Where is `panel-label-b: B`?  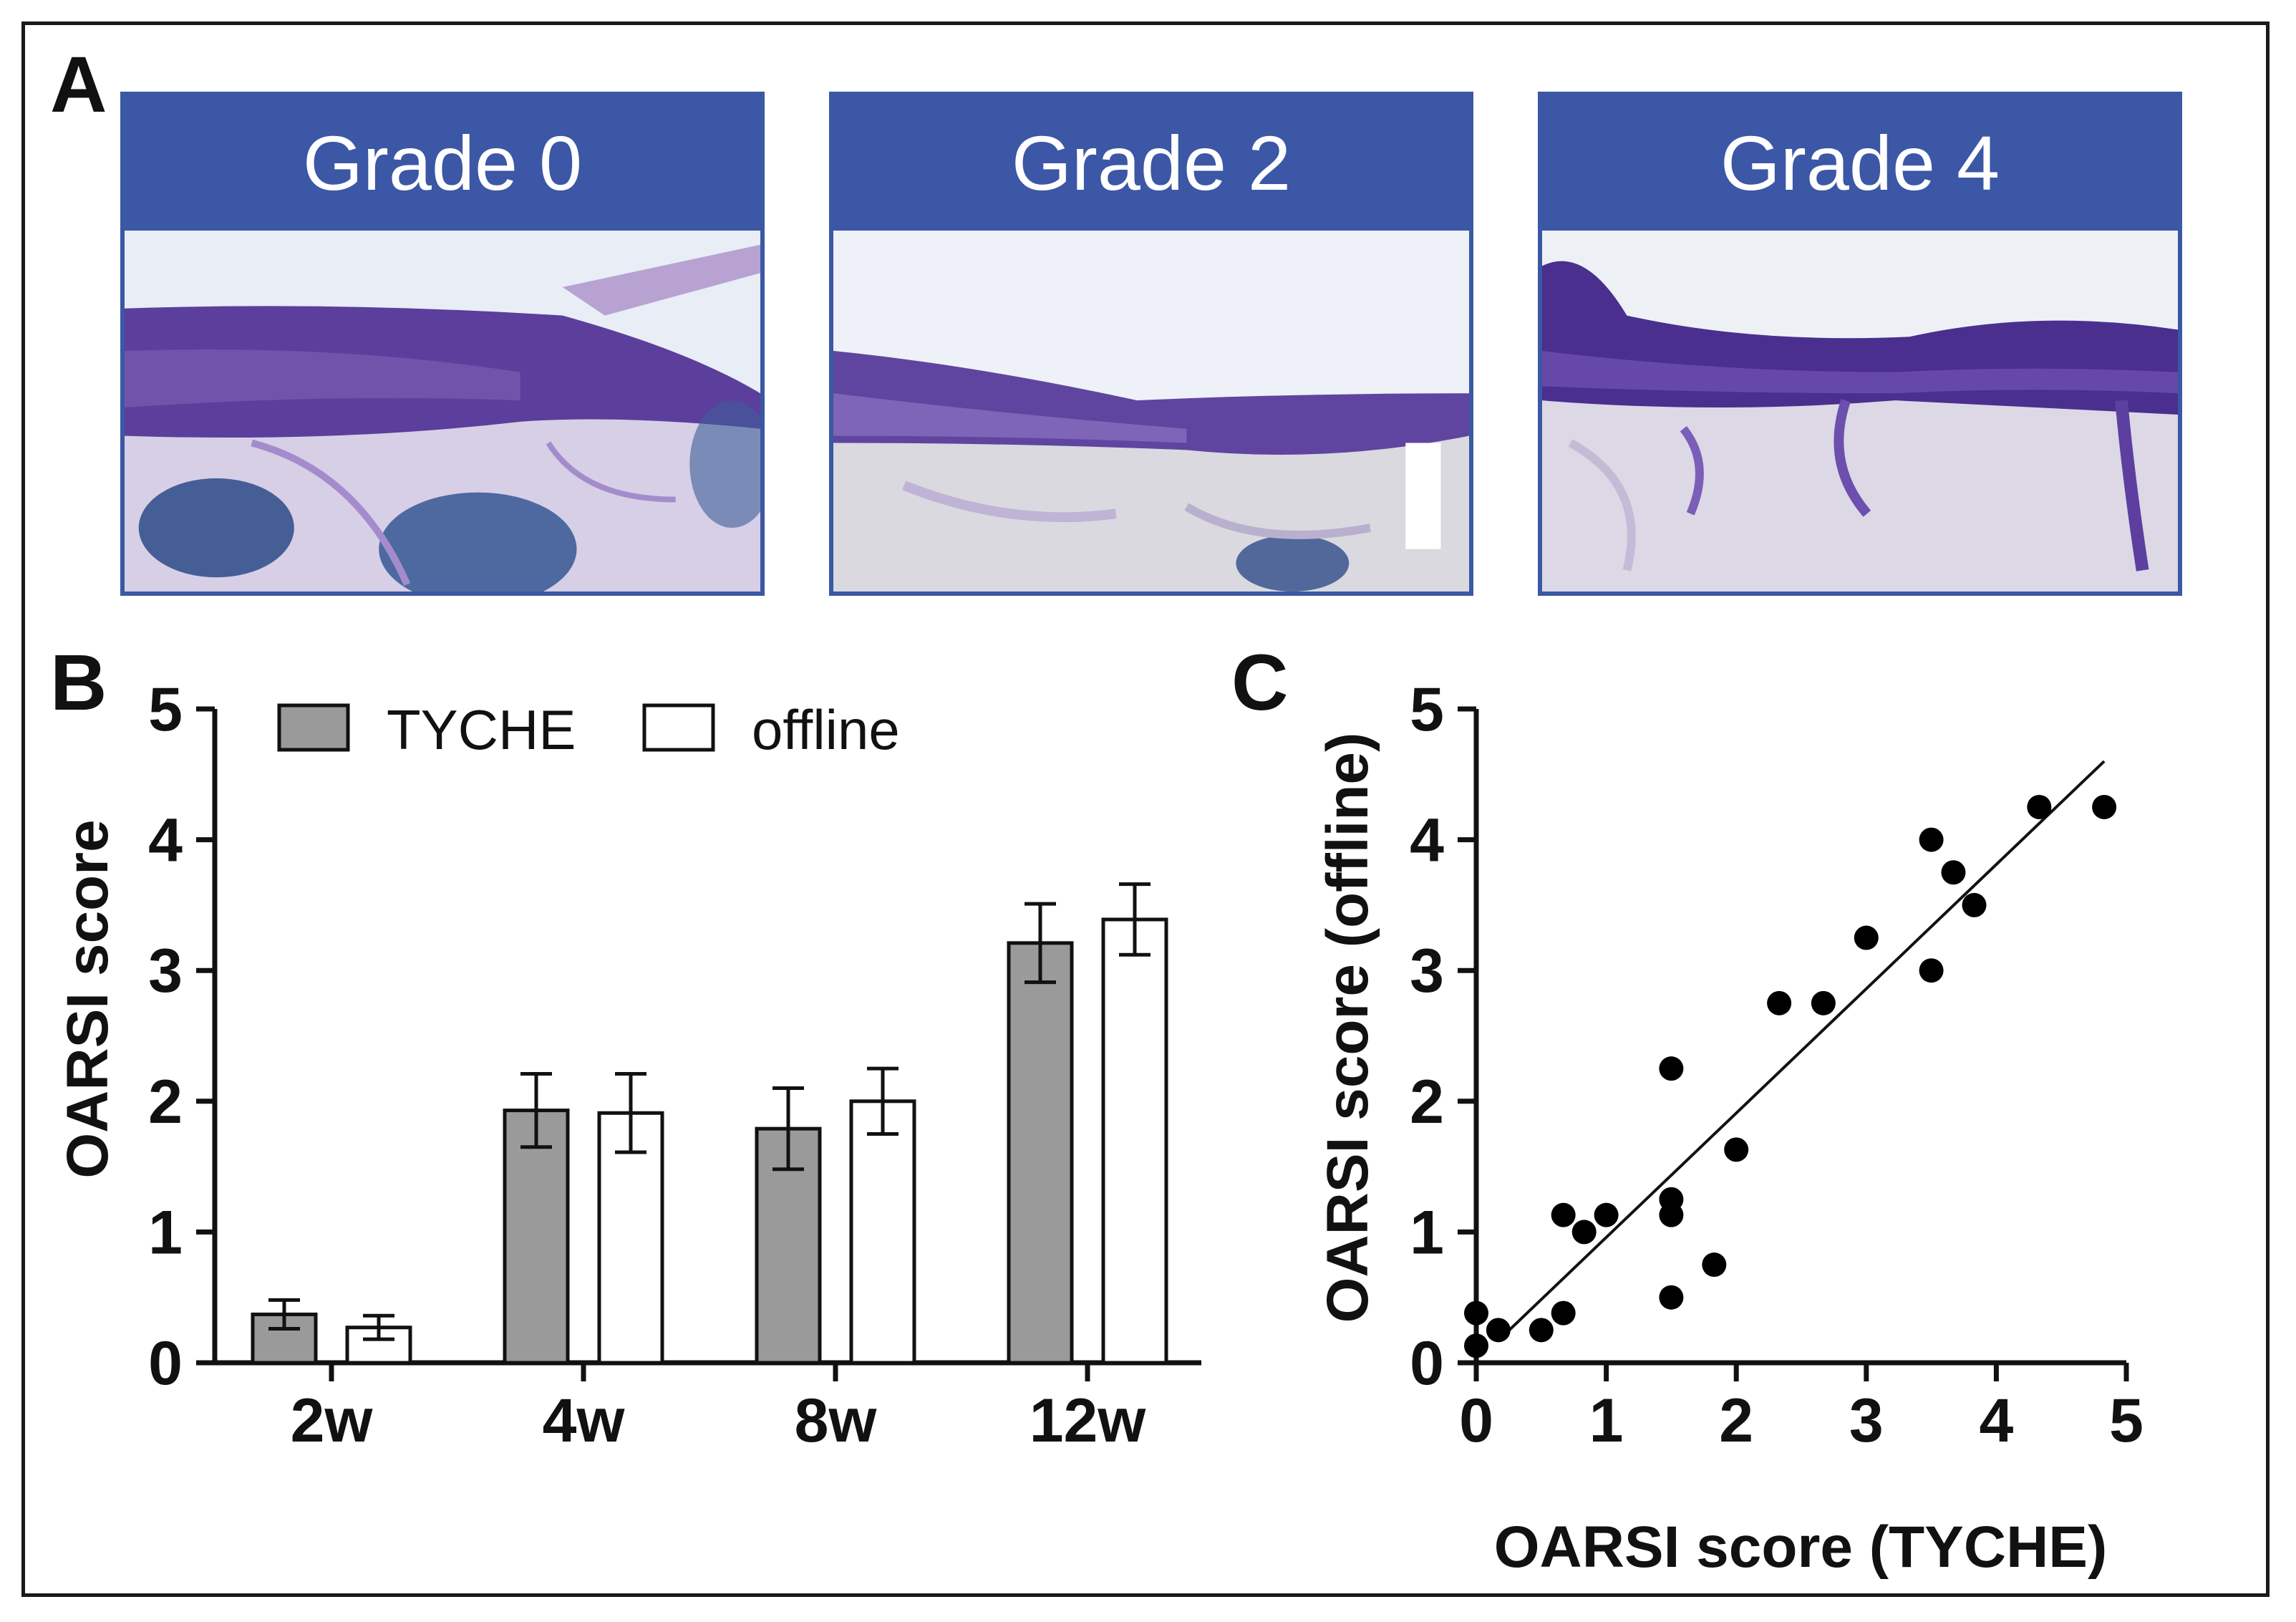
panel-label-b: B is located at coordinates (78, 683).